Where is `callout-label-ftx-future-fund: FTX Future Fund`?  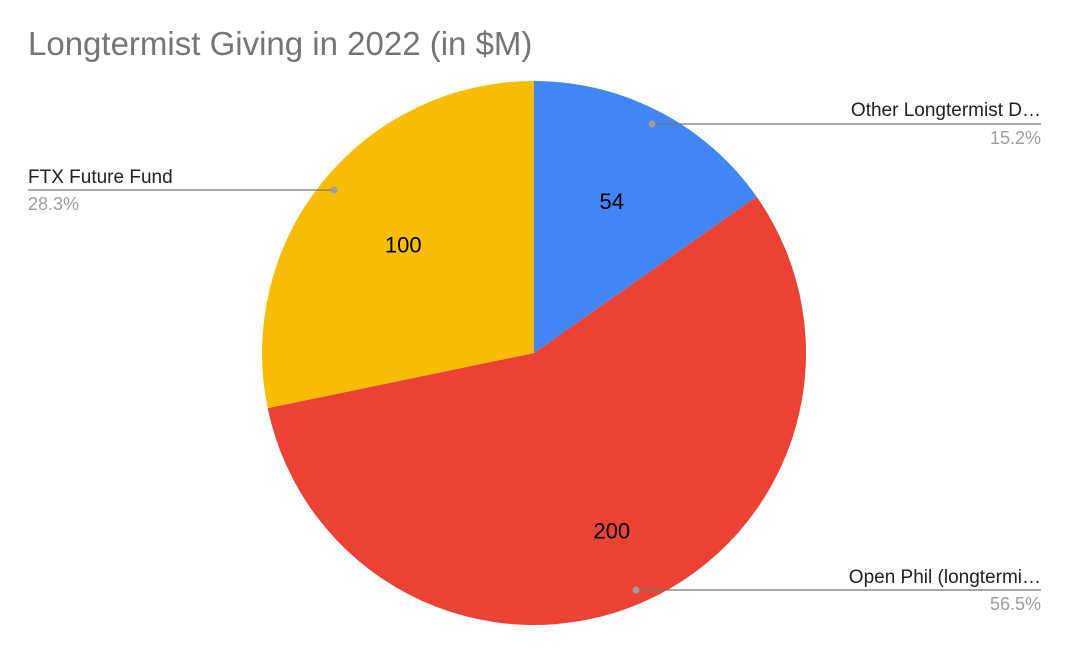
callout-label-ftx-future-fund: FTX Future Fund is located at coordinates (100, 177).